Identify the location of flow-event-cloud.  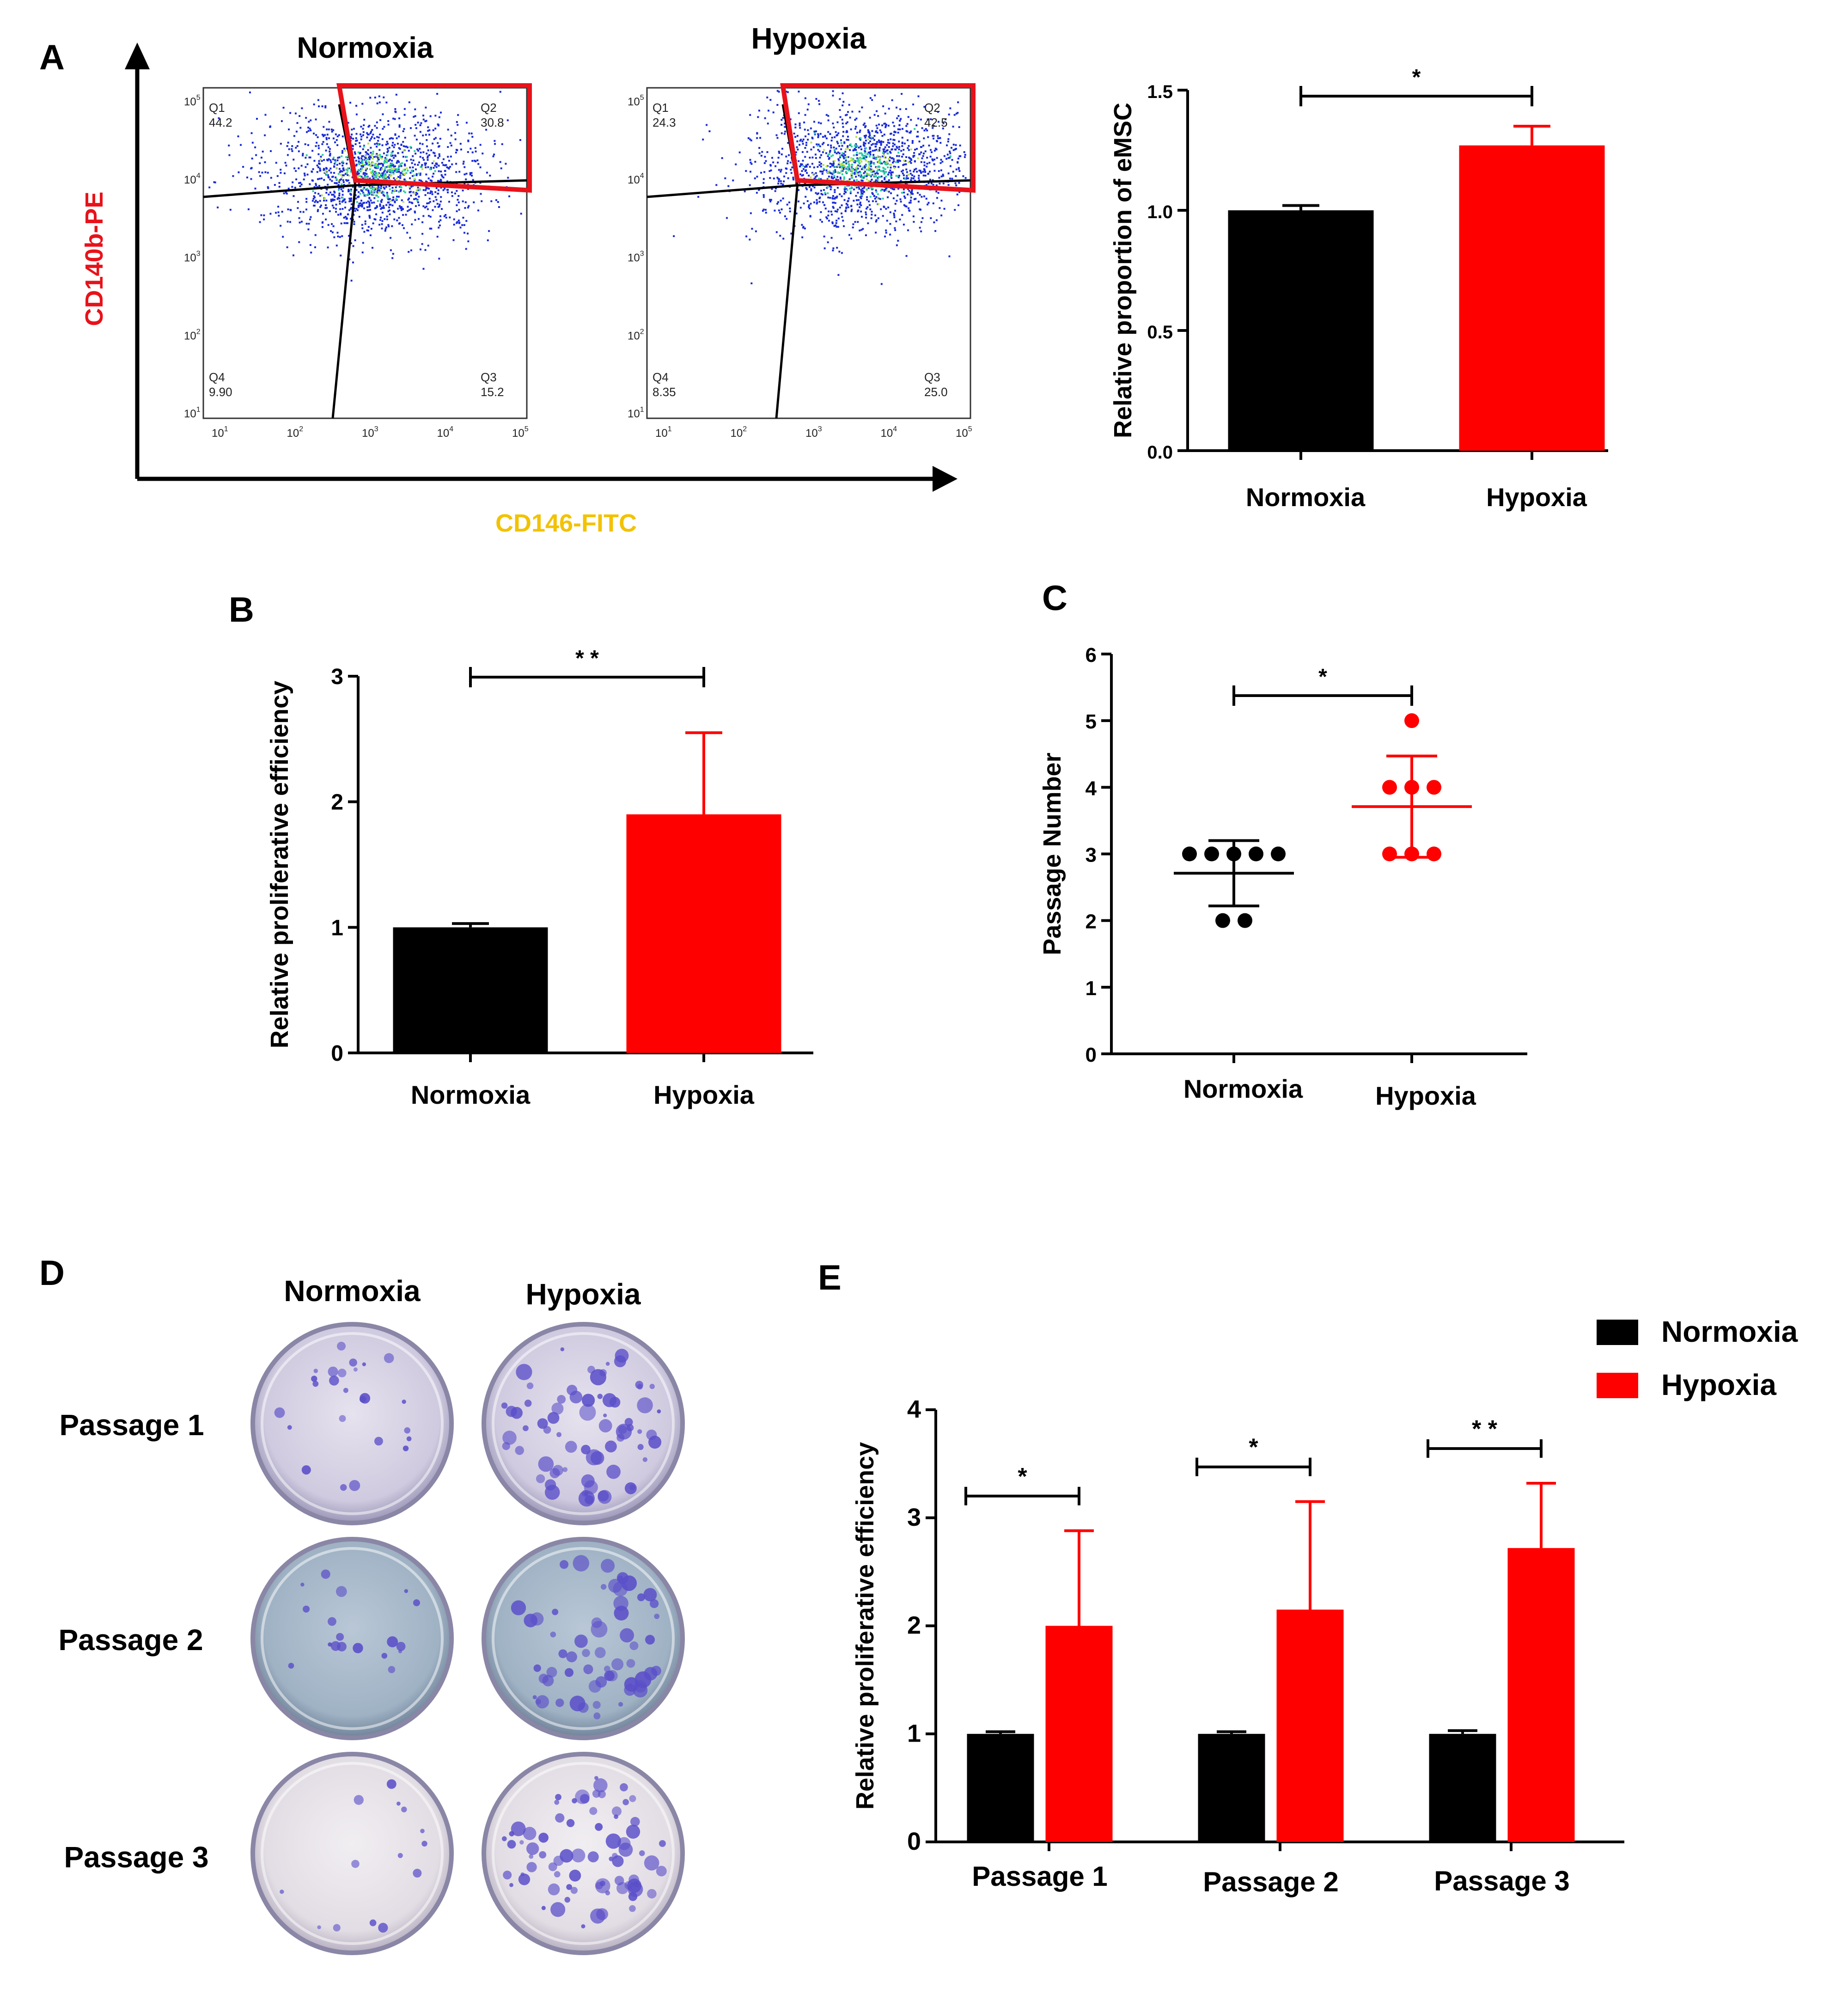
(365, 186).